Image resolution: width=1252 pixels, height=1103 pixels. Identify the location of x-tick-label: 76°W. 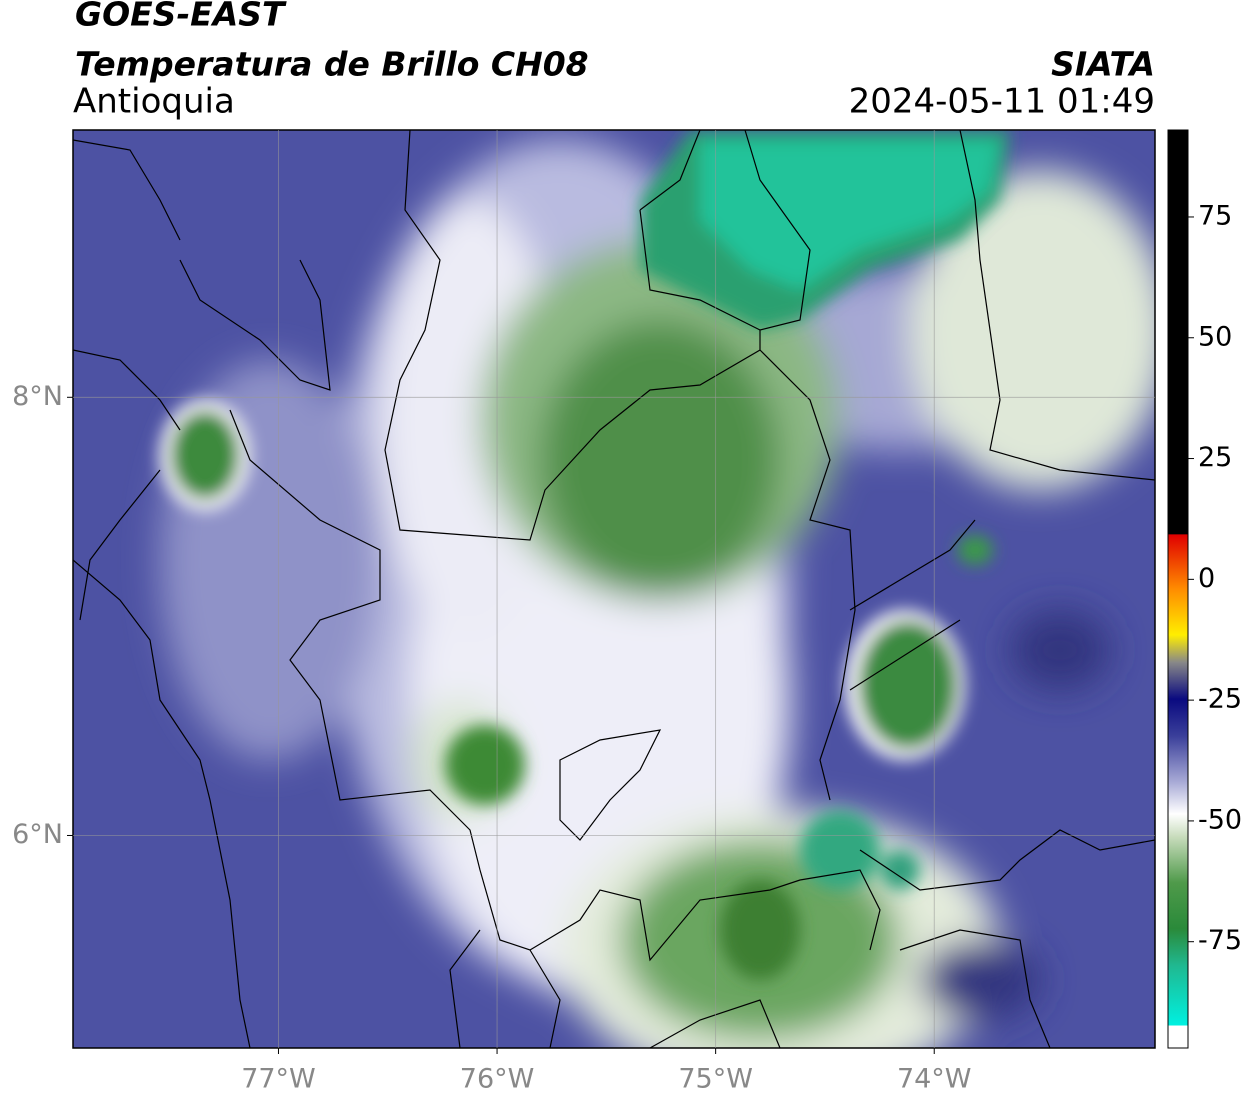
(497, 1079).